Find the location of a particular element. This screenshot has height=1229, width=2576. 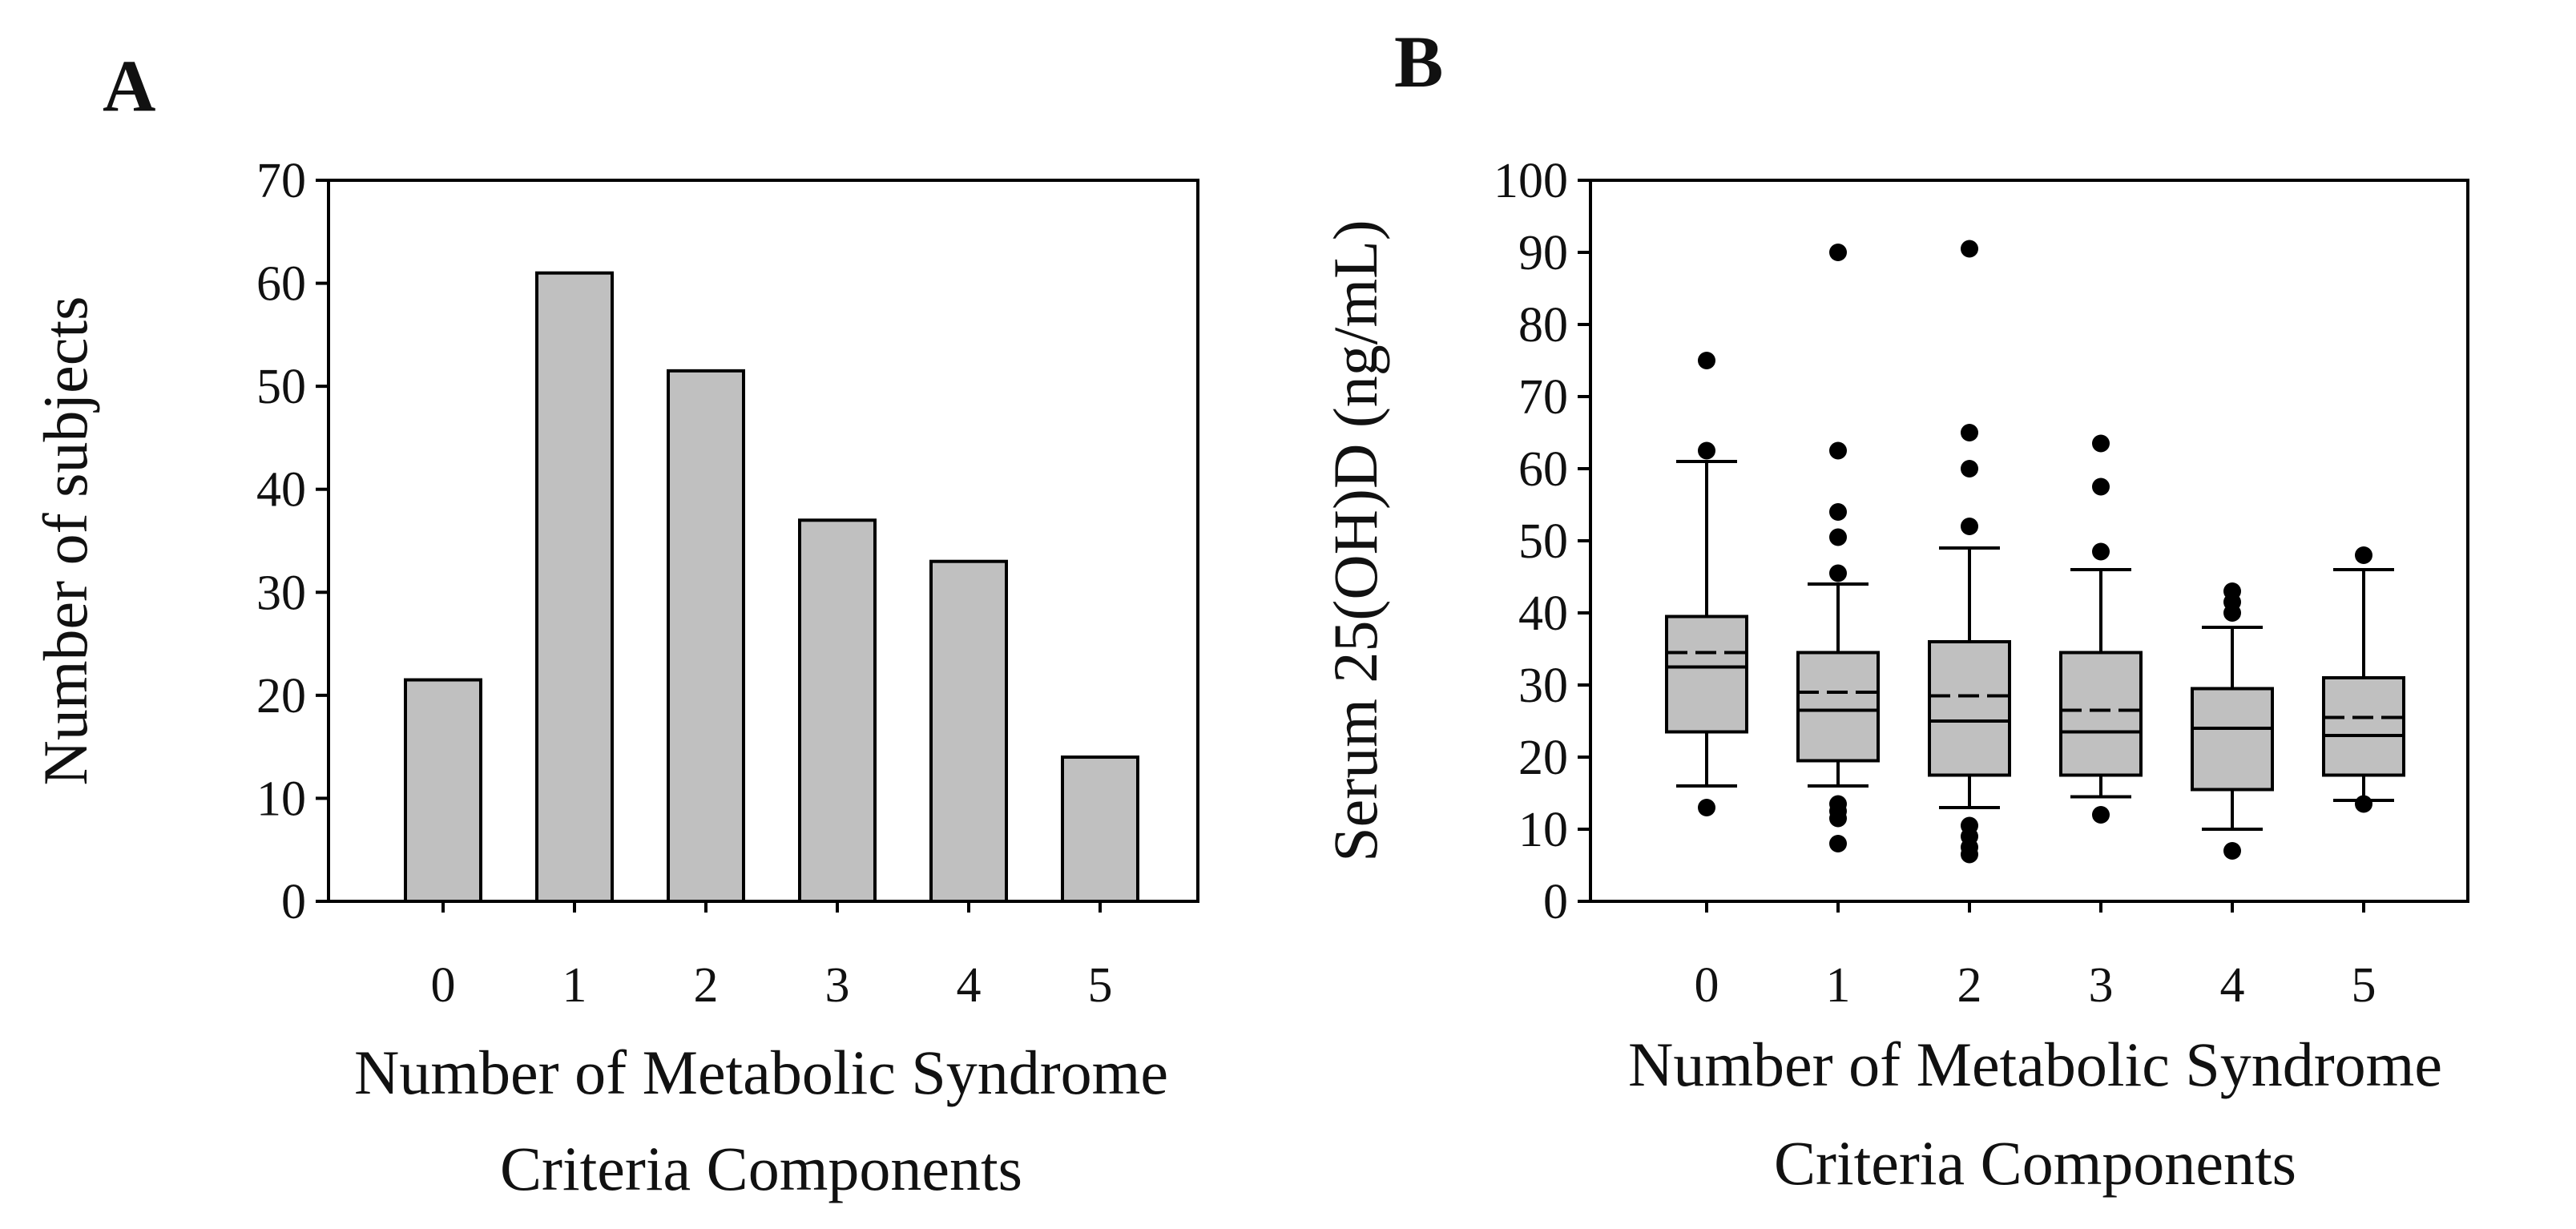

panel-a-y-tick-label: 0 is located at coordinates (293, 902).